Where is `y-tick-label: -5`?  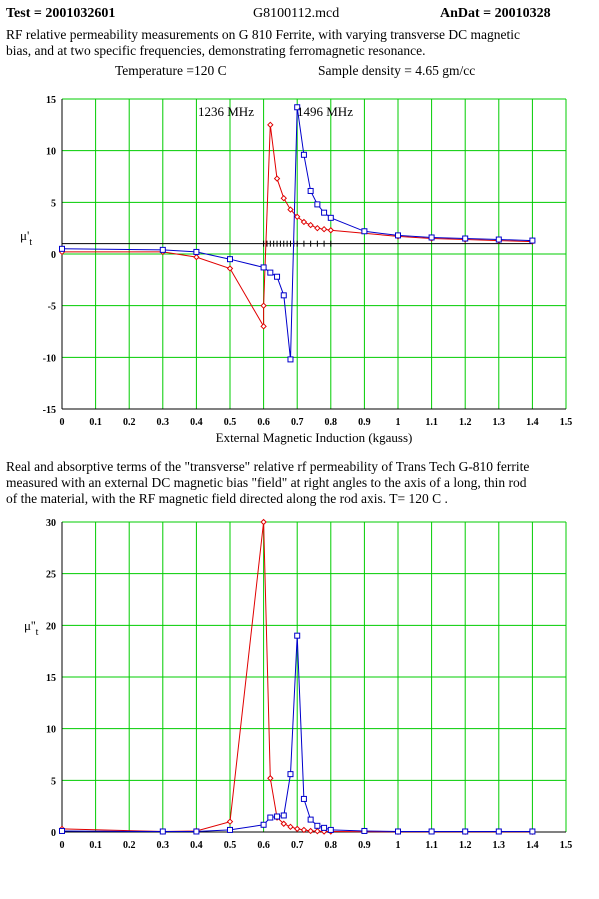 y-tick-label: -5 is located at coordinates (52, 307).